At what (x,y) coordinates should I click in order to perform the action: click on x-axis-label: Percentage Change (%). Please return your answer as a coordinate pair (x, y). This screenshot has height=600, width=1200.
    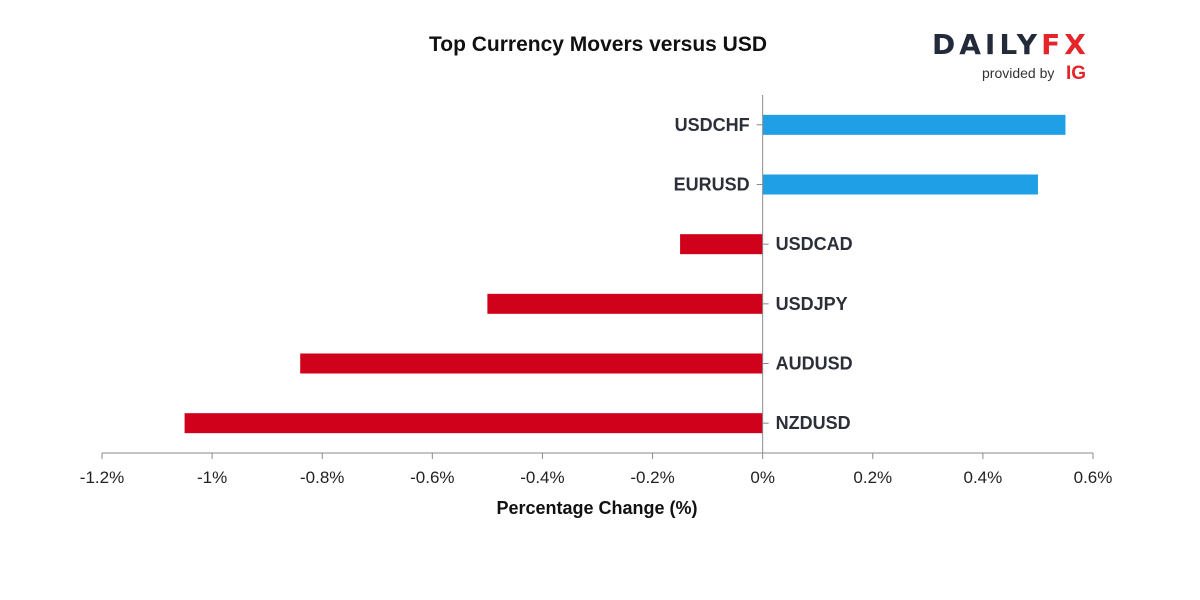
    Looking at the image, I should click on (596, 508).